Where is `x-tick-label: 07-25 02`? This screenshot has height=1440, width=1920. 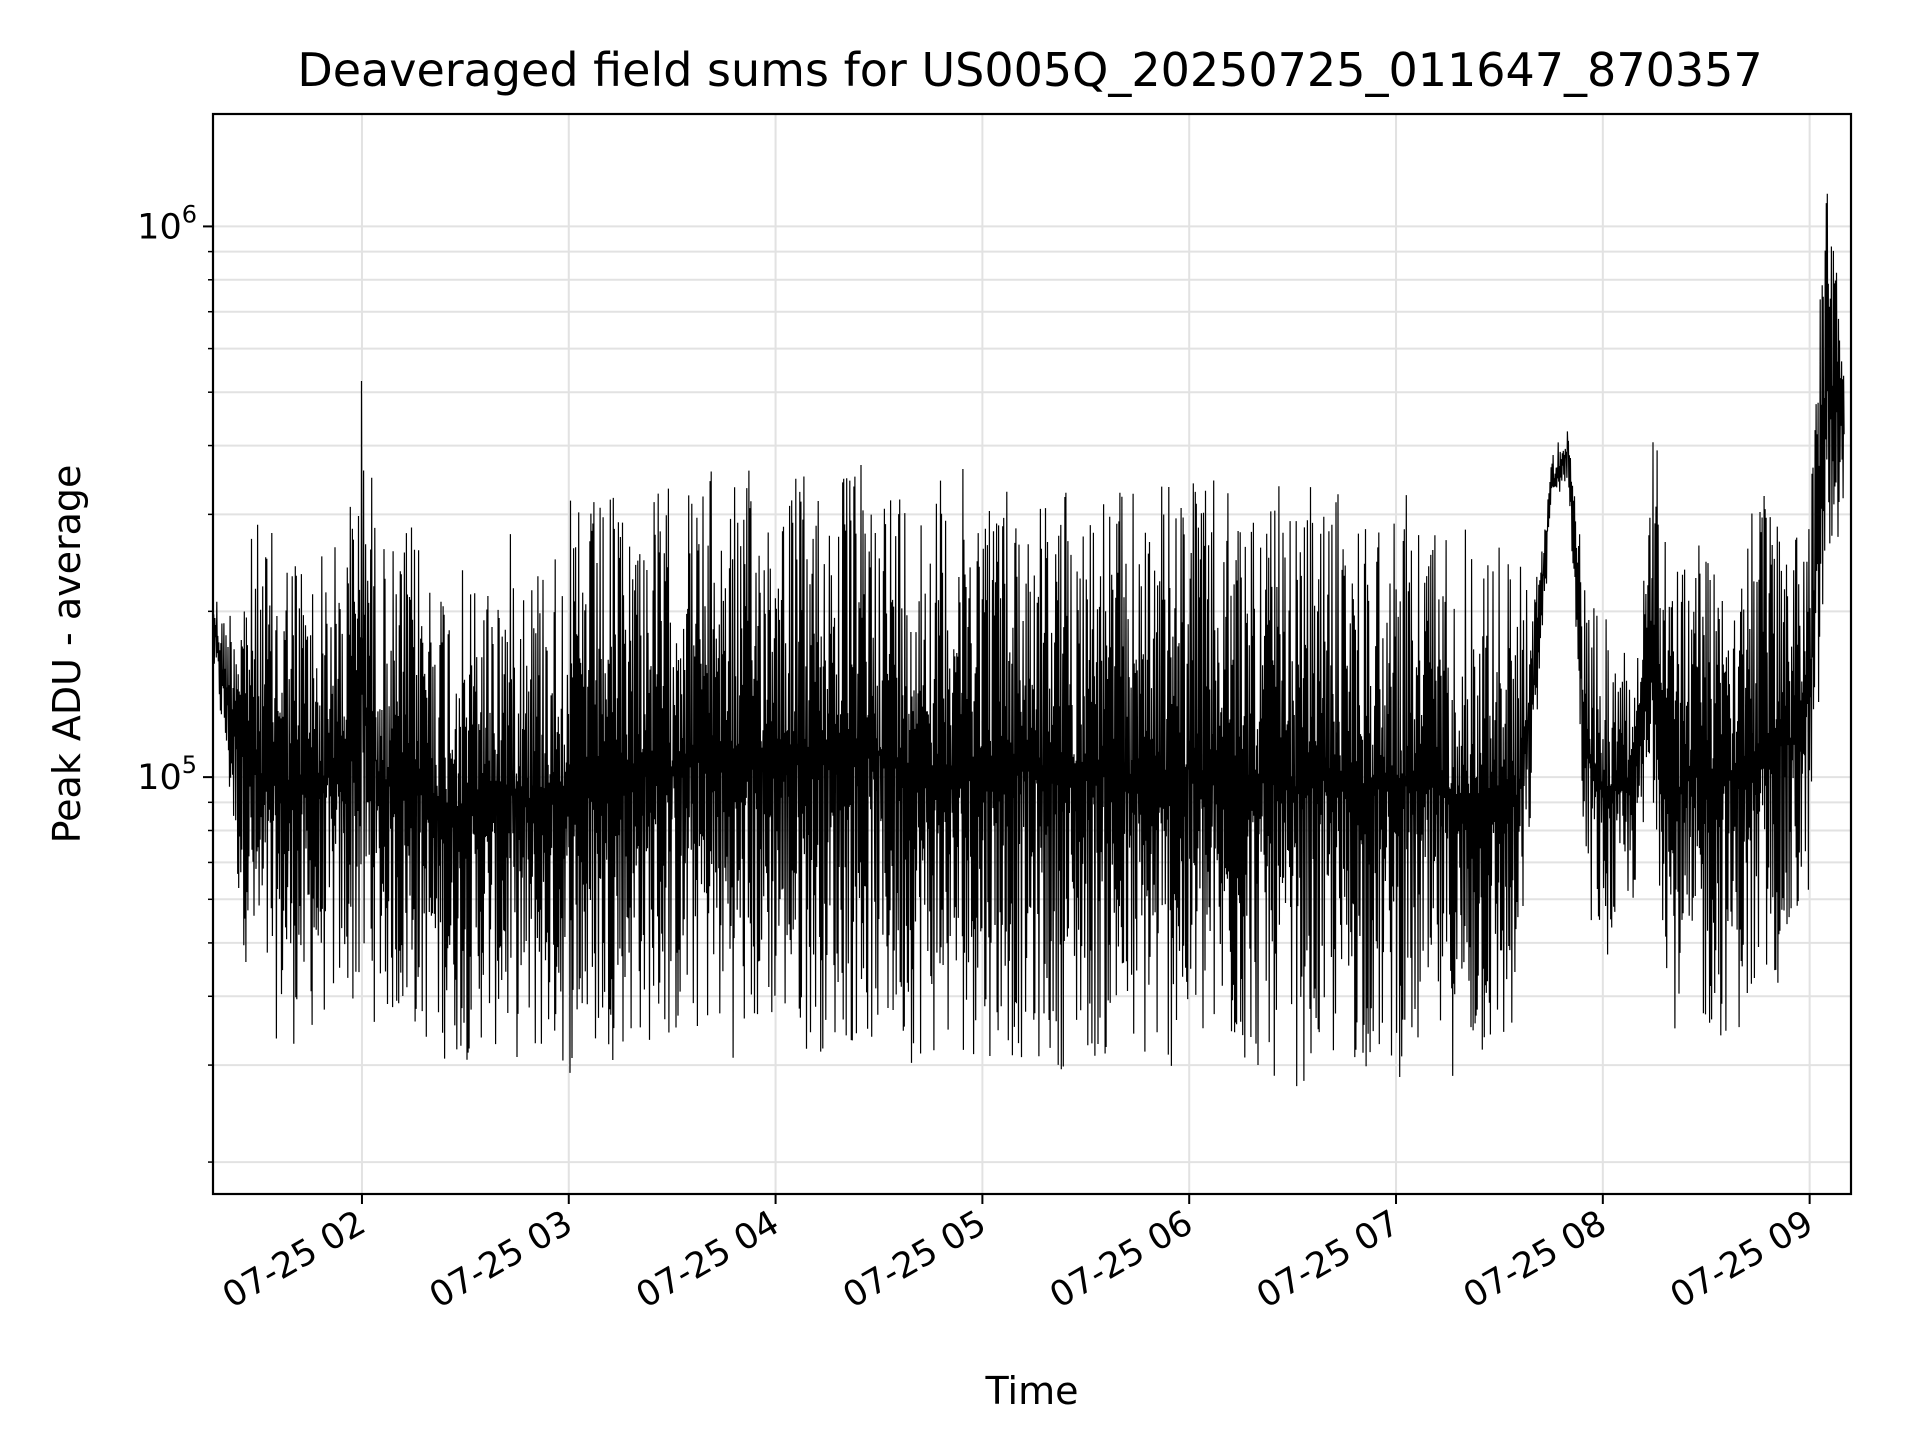 x-tick-label: 07-25 02 is located at coordinates (294, 1259).